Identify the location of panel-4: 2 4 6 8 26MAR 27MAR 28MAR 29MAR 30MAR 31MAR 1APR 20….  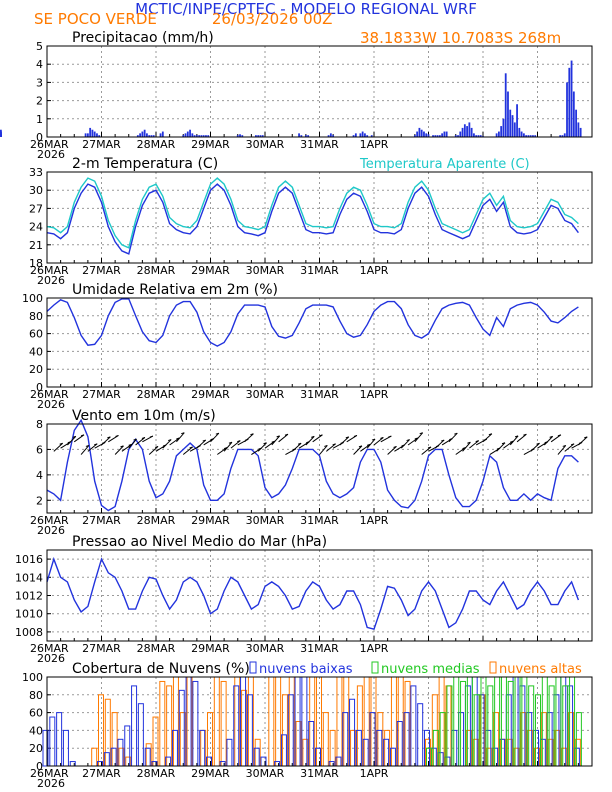
(311, 472).